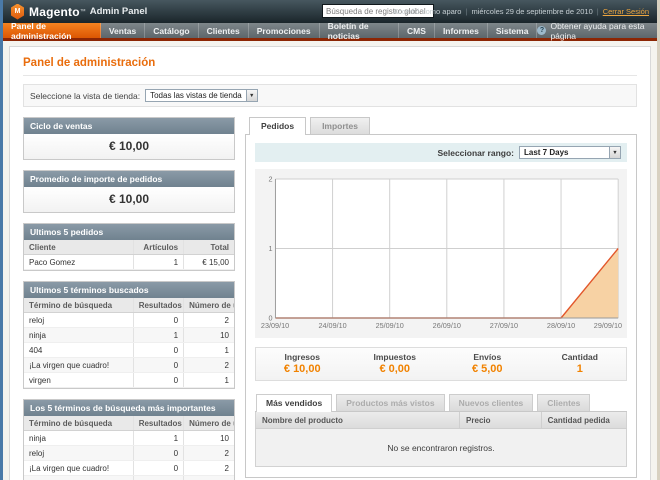 Image resolution: width=660 pixels, height=480 pixels. What do you see at coordinates (330, 75) in the screenshot?
I see `title-divider` at bounding box center [330, 75].